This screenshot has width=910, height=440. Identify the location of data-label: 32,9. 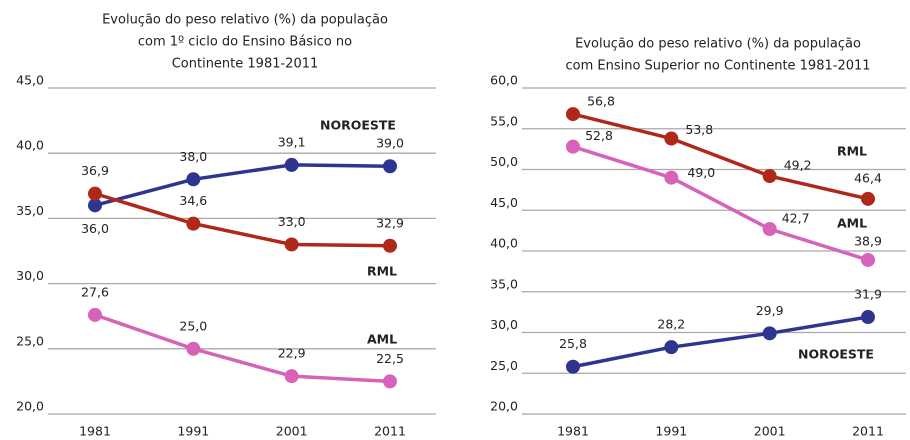
(390, 222).